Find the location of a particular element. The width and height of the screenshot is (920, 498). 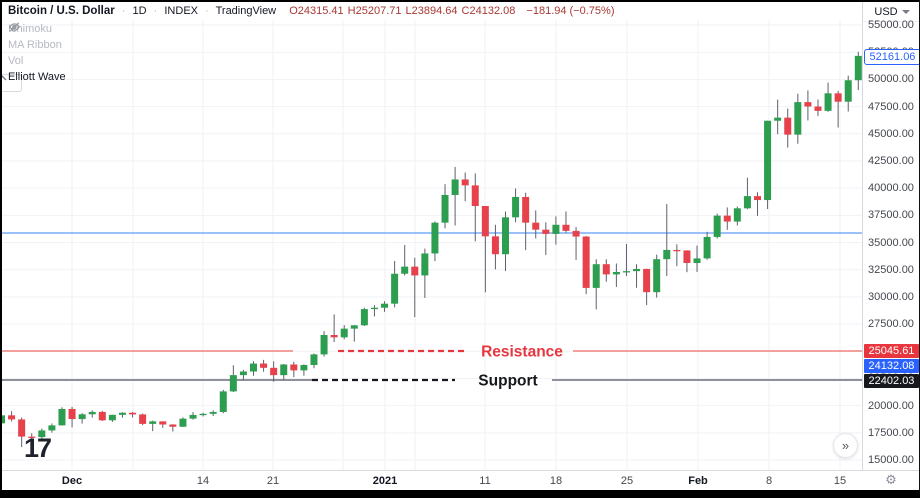

legend-collapse-button is located at coordinates (11, 83).